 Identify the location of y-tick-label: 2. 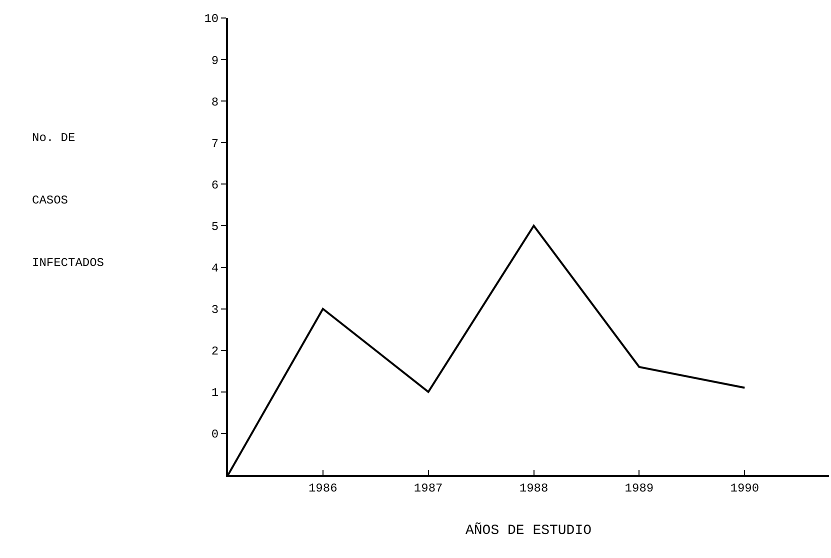
(215, 351).